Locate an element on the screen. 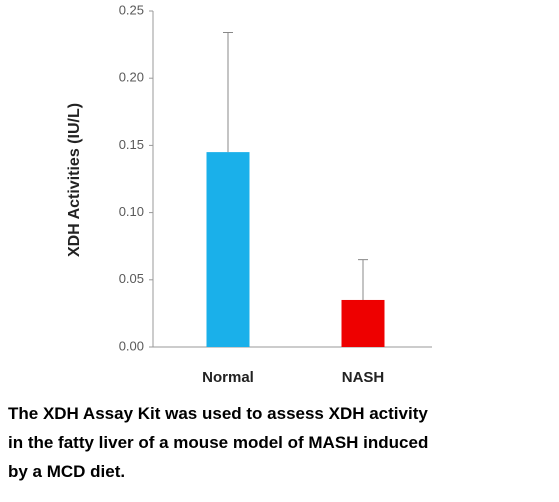  y-tick-label: 0.05 is located at coordinates (131, 278).